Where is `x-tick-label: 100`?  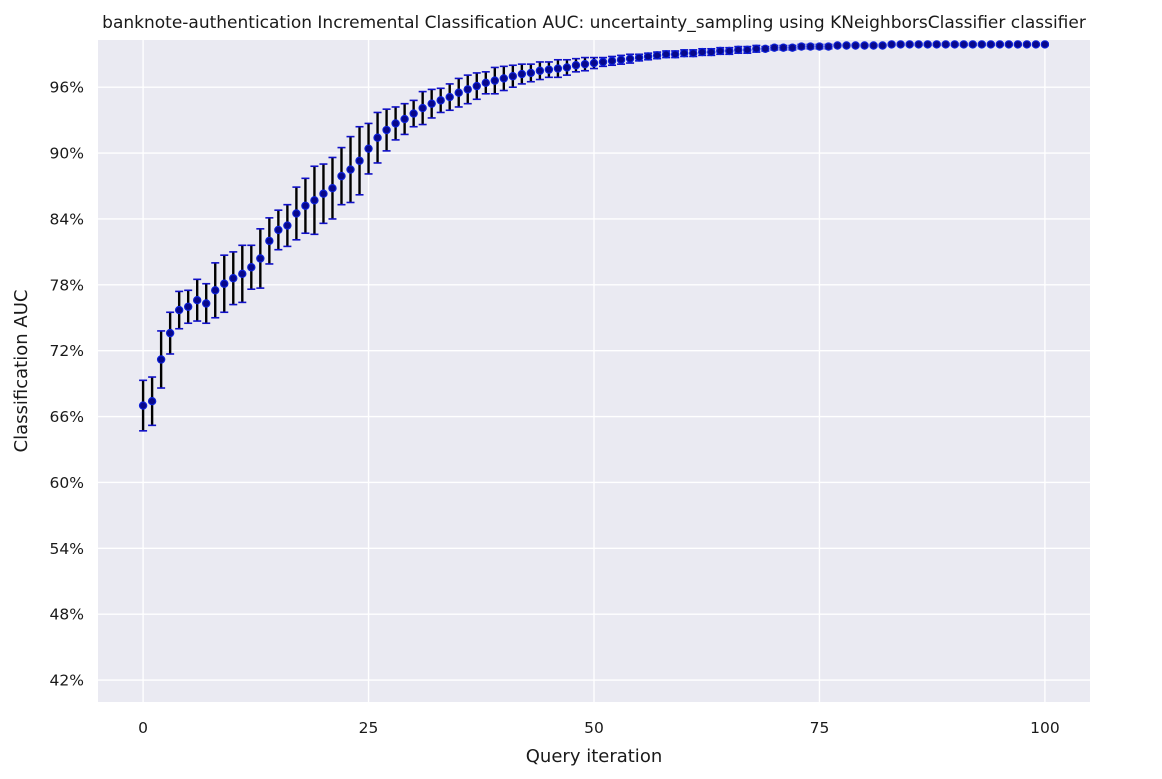
x-tick-label: 100 is located at coordinates (1045, 728).